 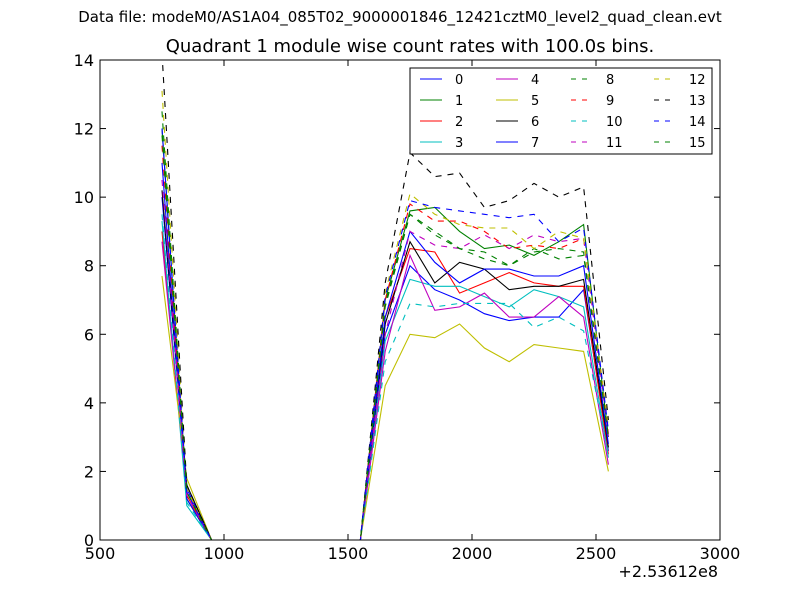 What do you see at coordinates (610, 80) in the screenshot?
I see `legend-label-8: 8` at bounding box center [610, 80].